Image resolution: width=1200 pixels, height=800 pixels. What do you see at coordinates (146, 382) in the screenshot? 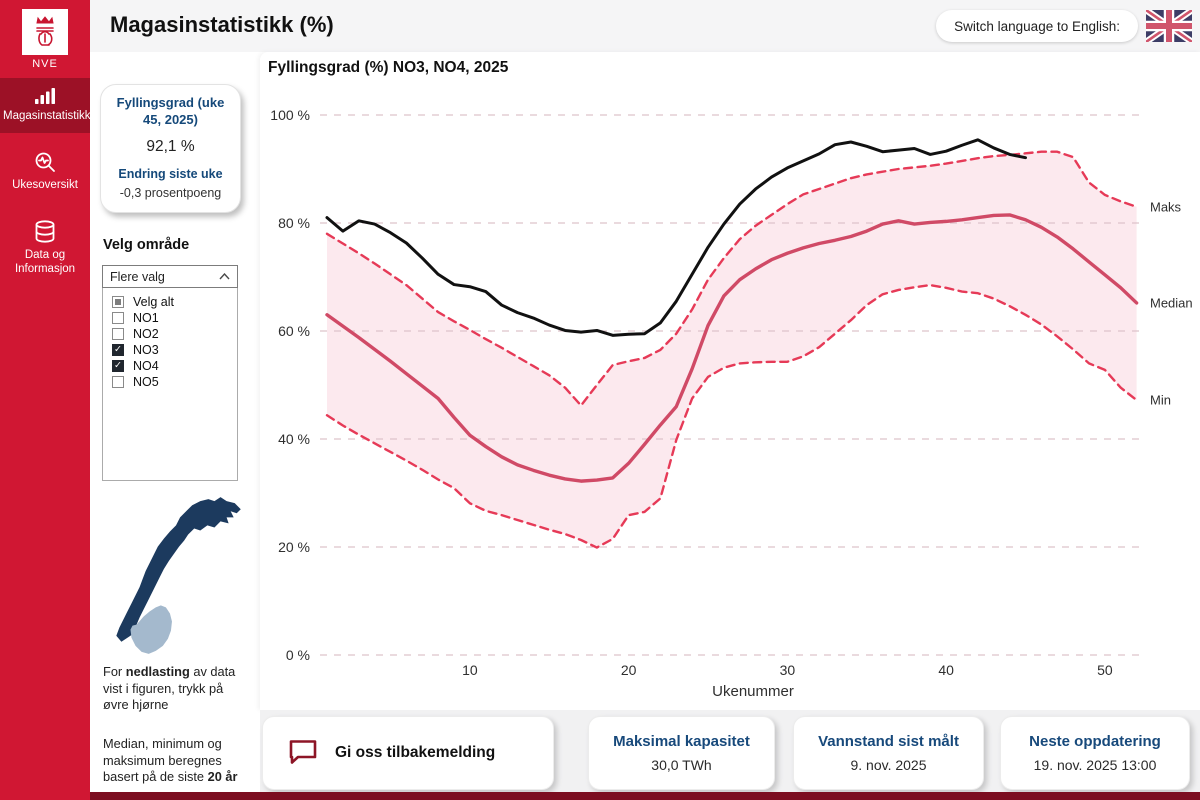
I see `area-option-label: NO5` at bounding box center [146, 382].